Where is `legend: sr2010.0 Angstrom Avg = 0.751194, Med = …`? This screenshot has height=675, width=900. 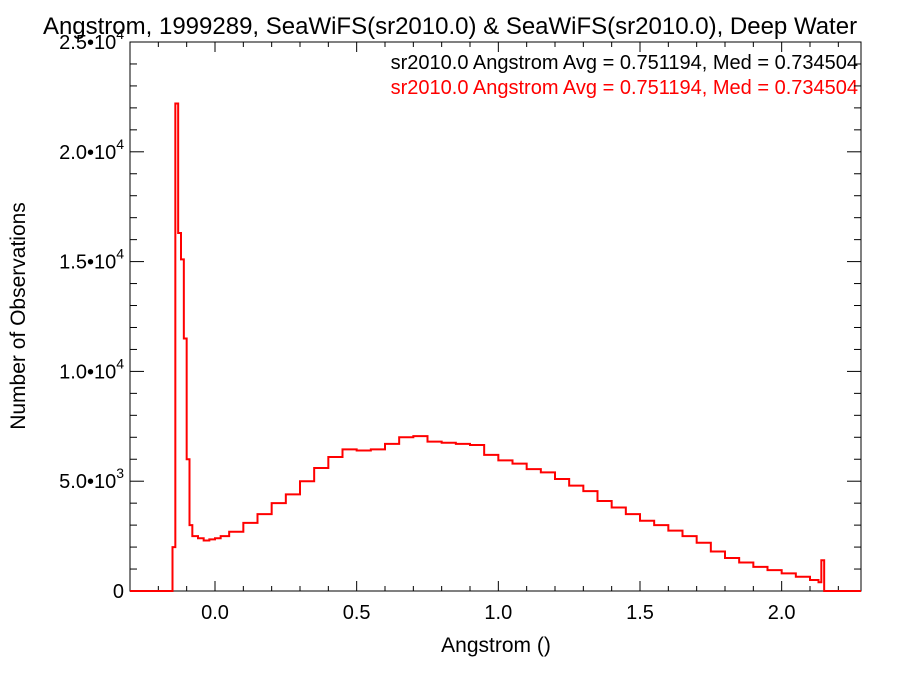 legend: sr2010.0 Angstrom Avg = 0.751194, Med = … is located at coordinates (624, 75).